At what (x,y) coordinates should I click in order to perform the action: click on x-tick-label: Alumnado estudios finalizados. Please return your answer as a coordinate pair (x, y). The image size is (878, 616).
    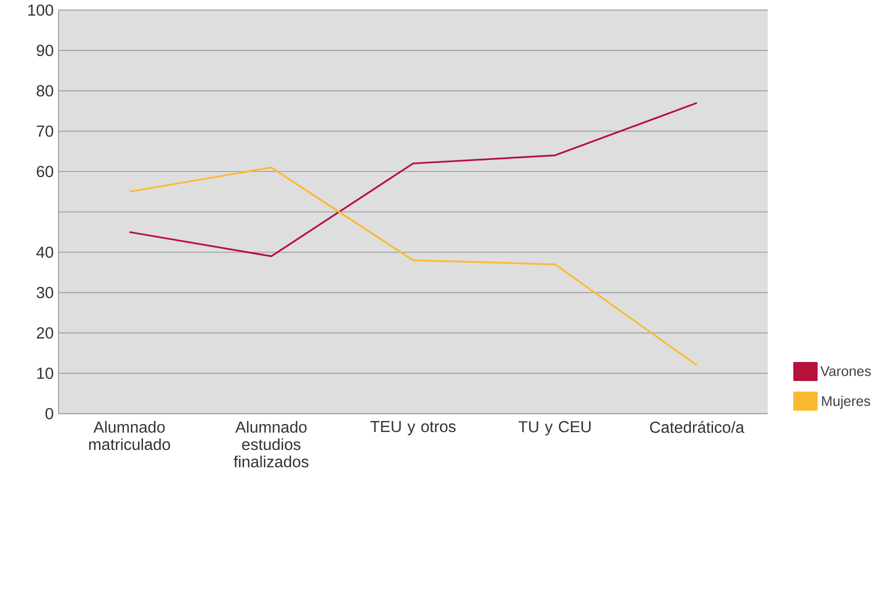
    Looking at the image, I should click on (271, 444).